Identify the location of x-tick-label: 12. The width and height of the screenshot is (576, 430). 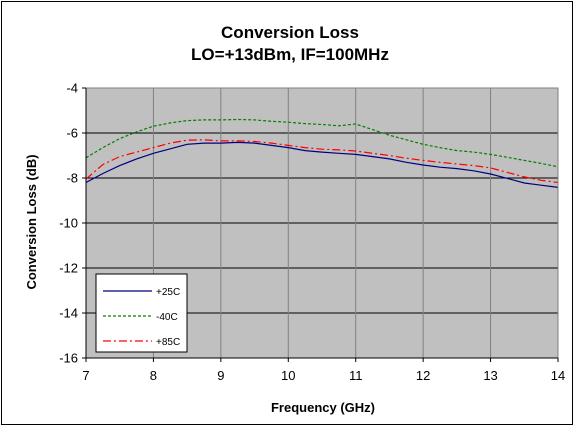
(423, 375).